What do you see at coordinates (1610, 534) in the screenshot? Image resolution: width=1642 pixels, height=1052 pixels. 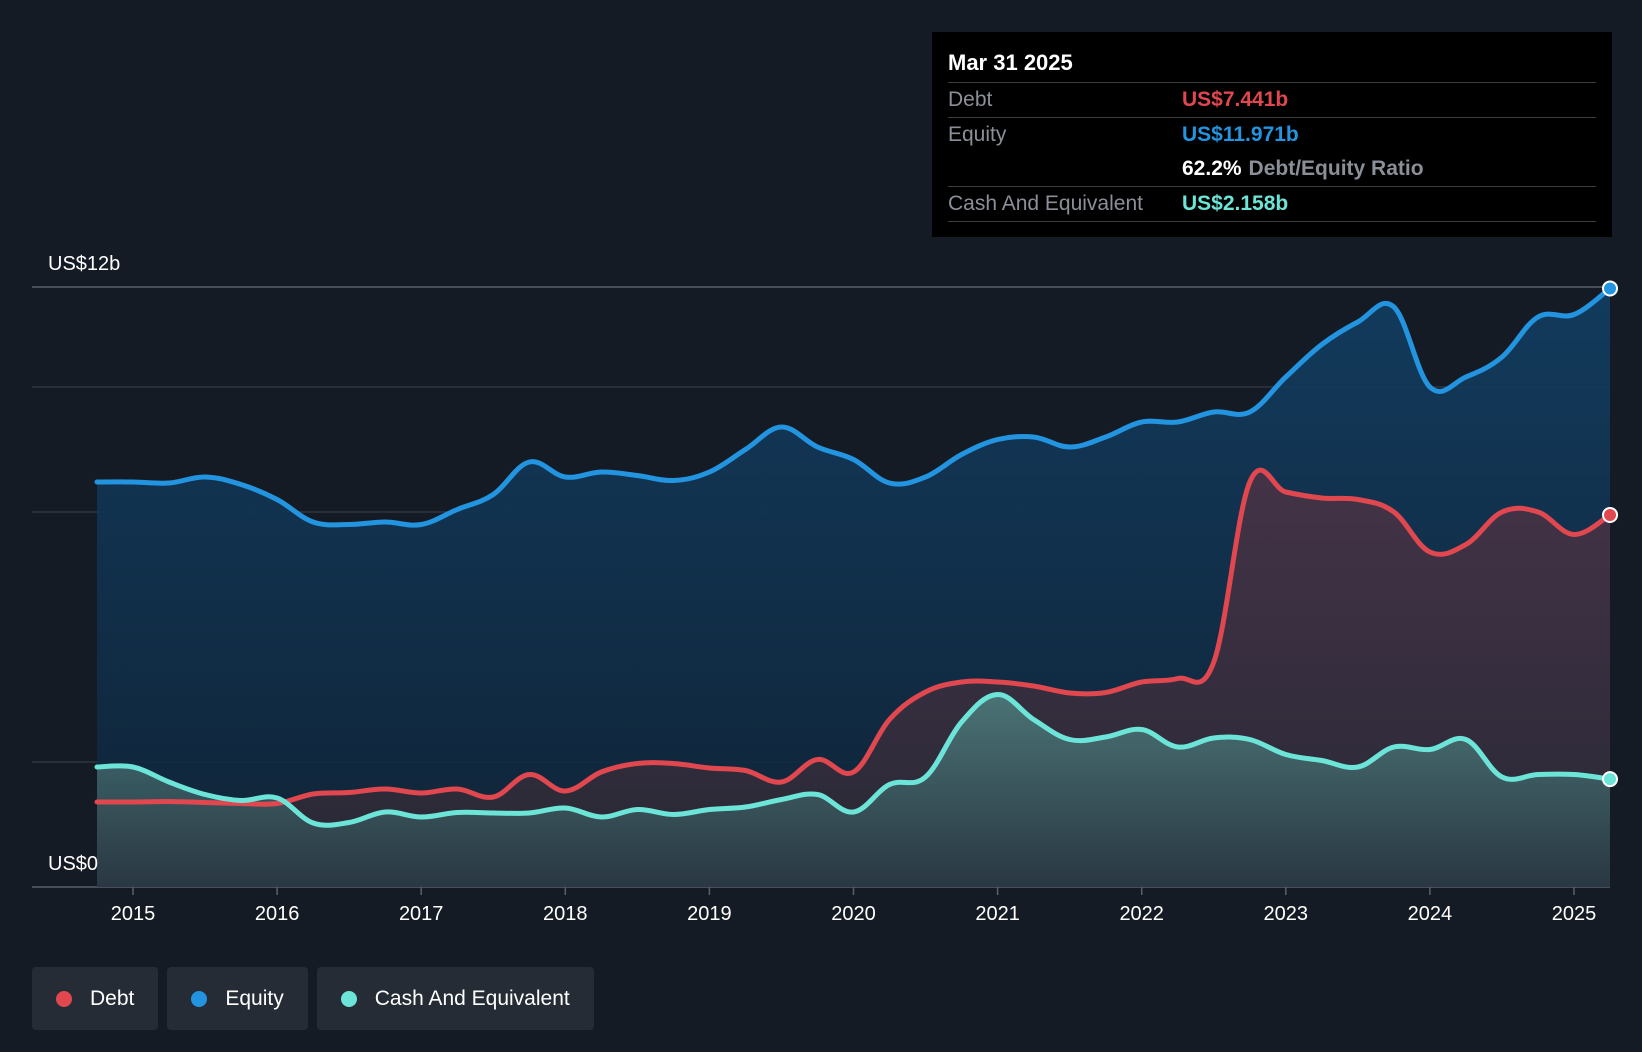 I see `series-endpoints` at bounding box center [1610, 534].